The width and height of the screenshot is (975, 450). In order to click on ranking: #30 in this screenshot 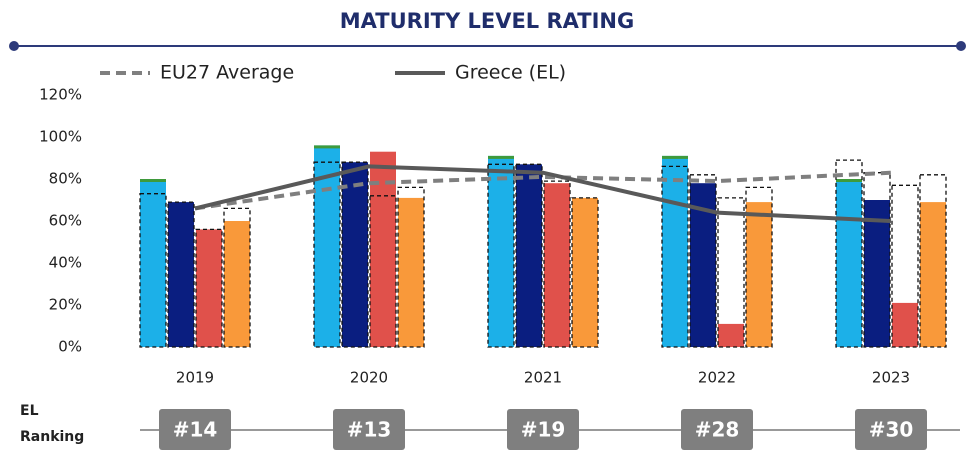, I will do `click(891, 430)`.